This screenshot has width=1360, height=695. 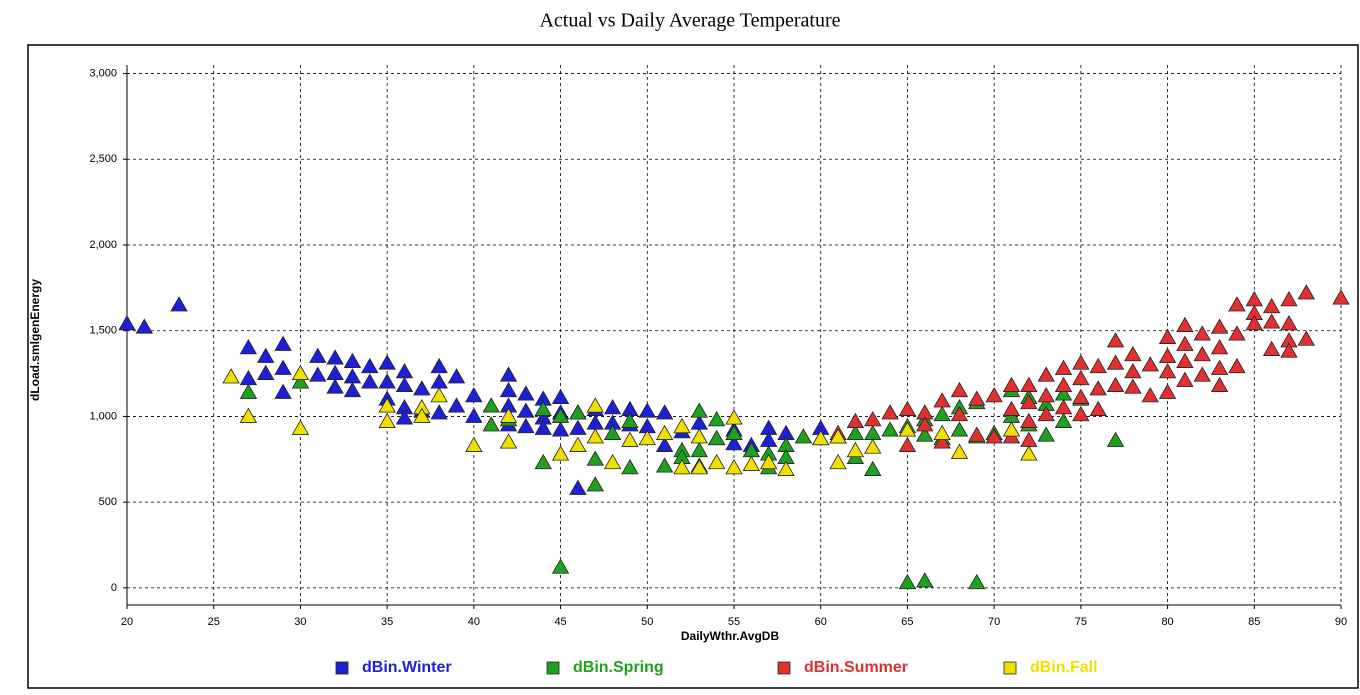 I want to click on x-tick-label: 50, so click(x=647, y=622).